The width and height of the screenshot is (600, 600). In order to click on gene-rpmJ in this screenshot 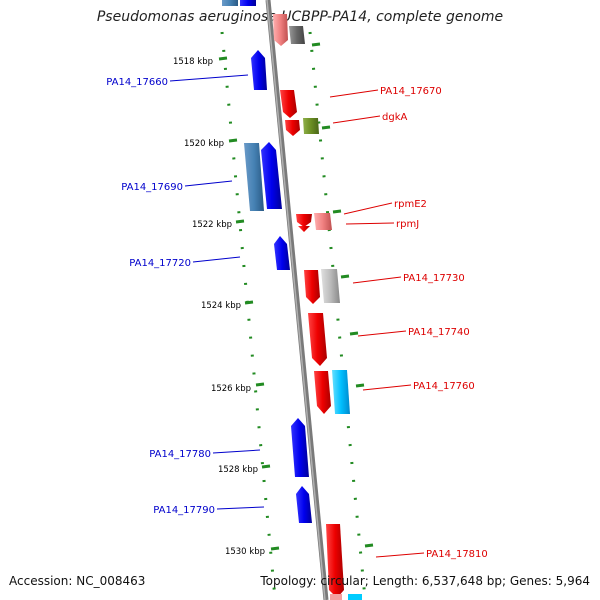, I will do `click(304, 229)`.